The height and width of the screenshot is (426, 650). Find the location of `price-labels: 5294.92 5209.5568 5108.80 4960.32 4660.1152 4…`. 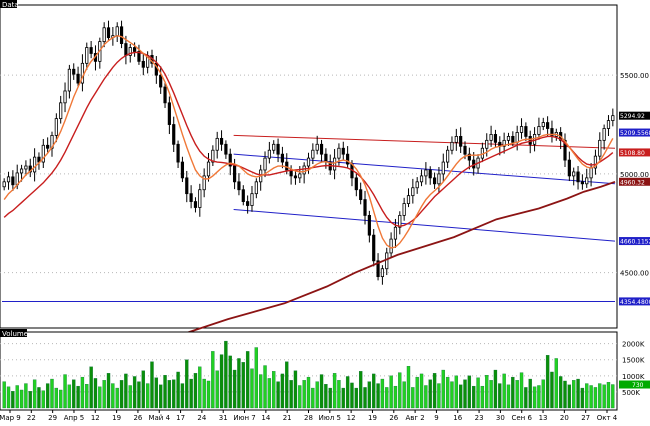

price-labels: 5294.92 5209.5568 5108.80 4960.32 4660.1152 4… is located at coordinates (634, 208).